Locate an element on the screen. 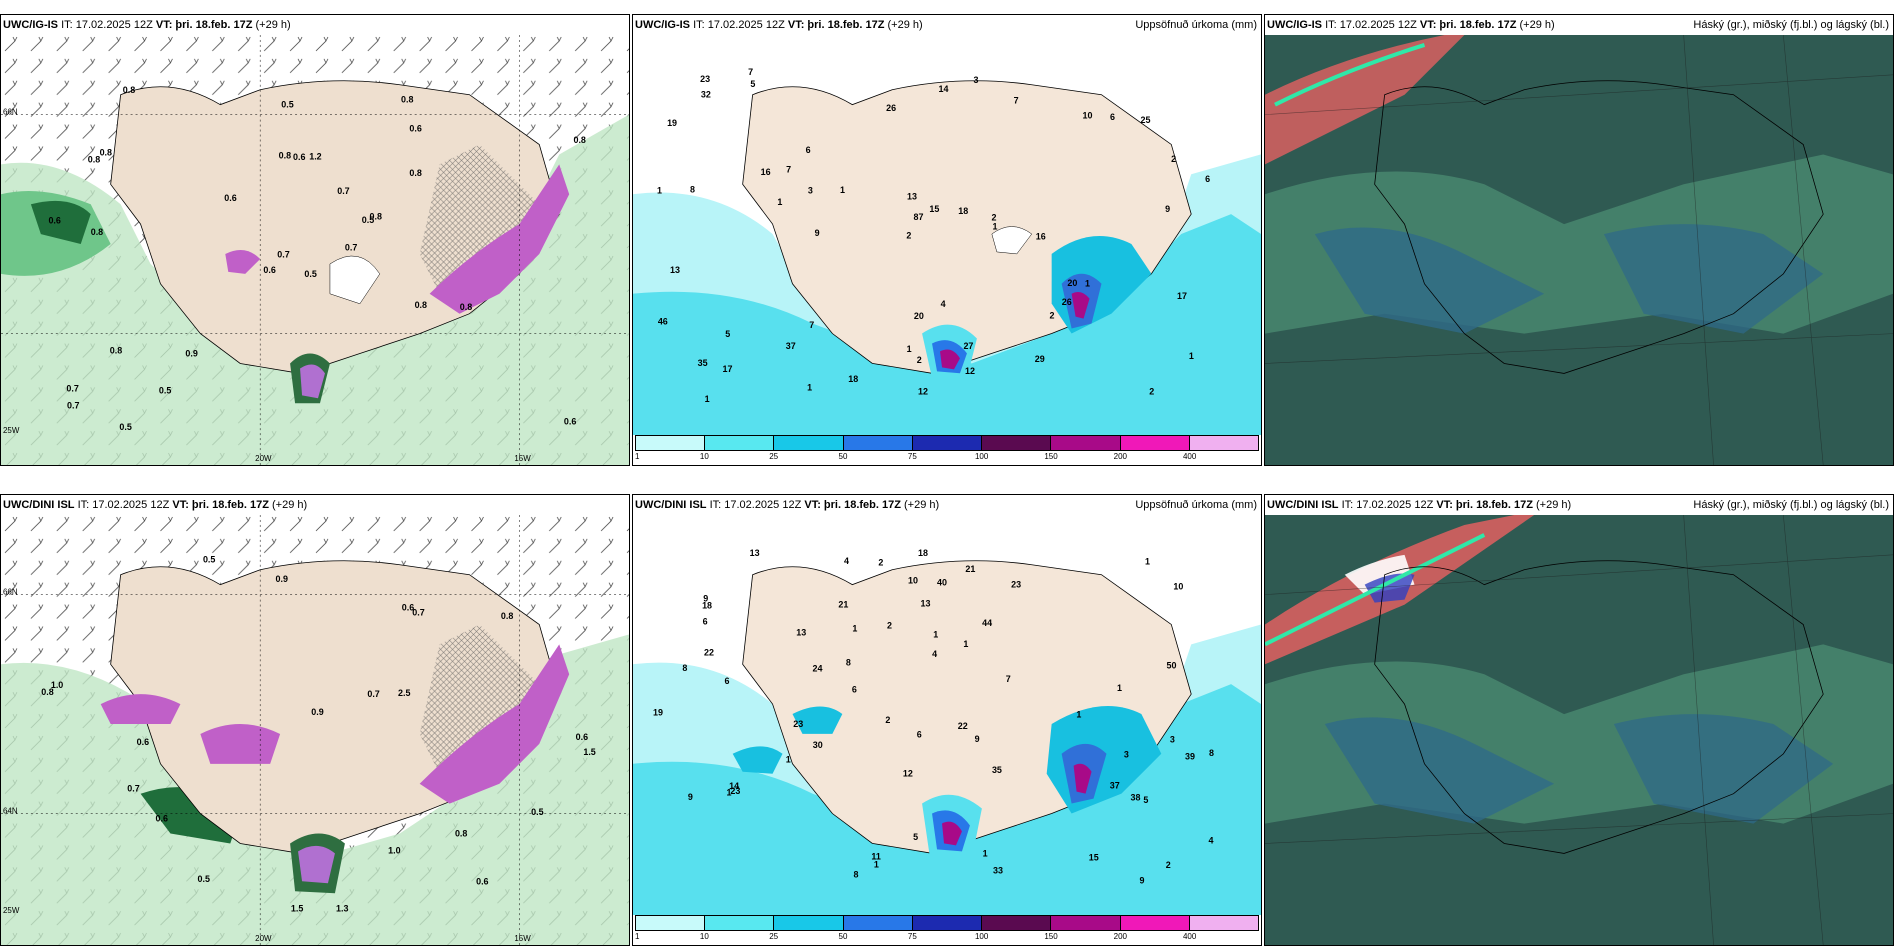 The height and width of the screenshot is (950, 1900). map-value-label: 87 is located at coordinates (919, 217).